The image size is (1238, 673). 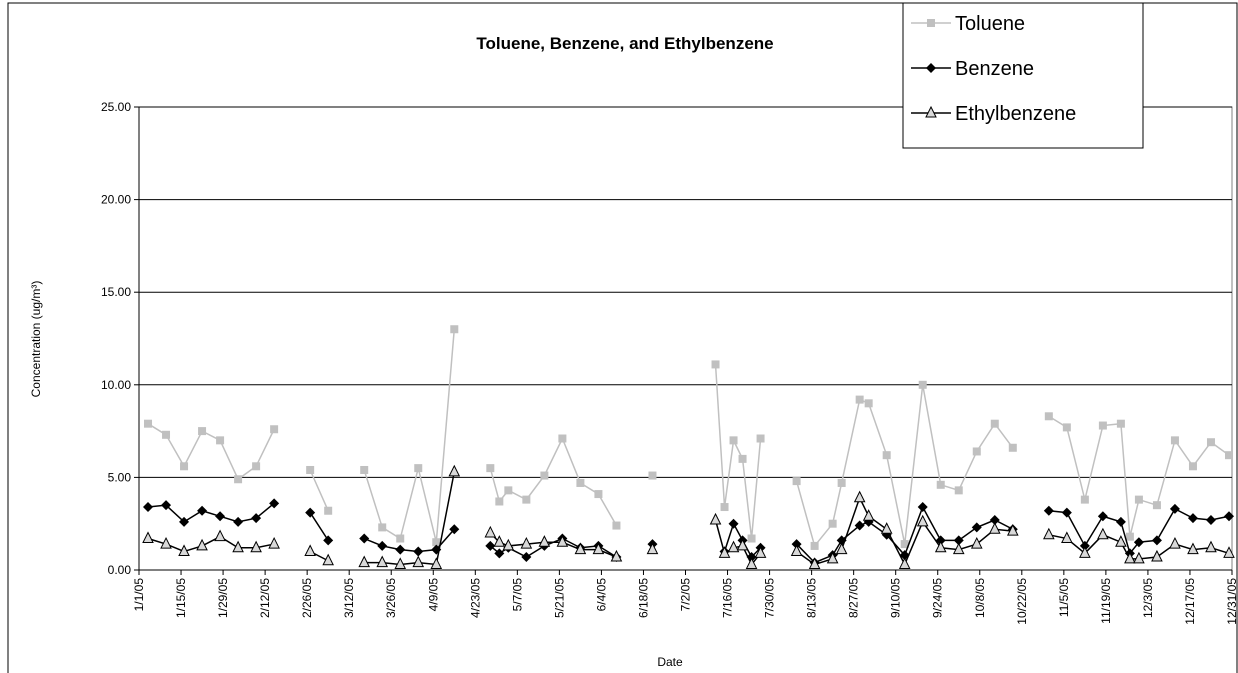 I want to click on y-tick-label: 5.00, so click(x=120, y=477).